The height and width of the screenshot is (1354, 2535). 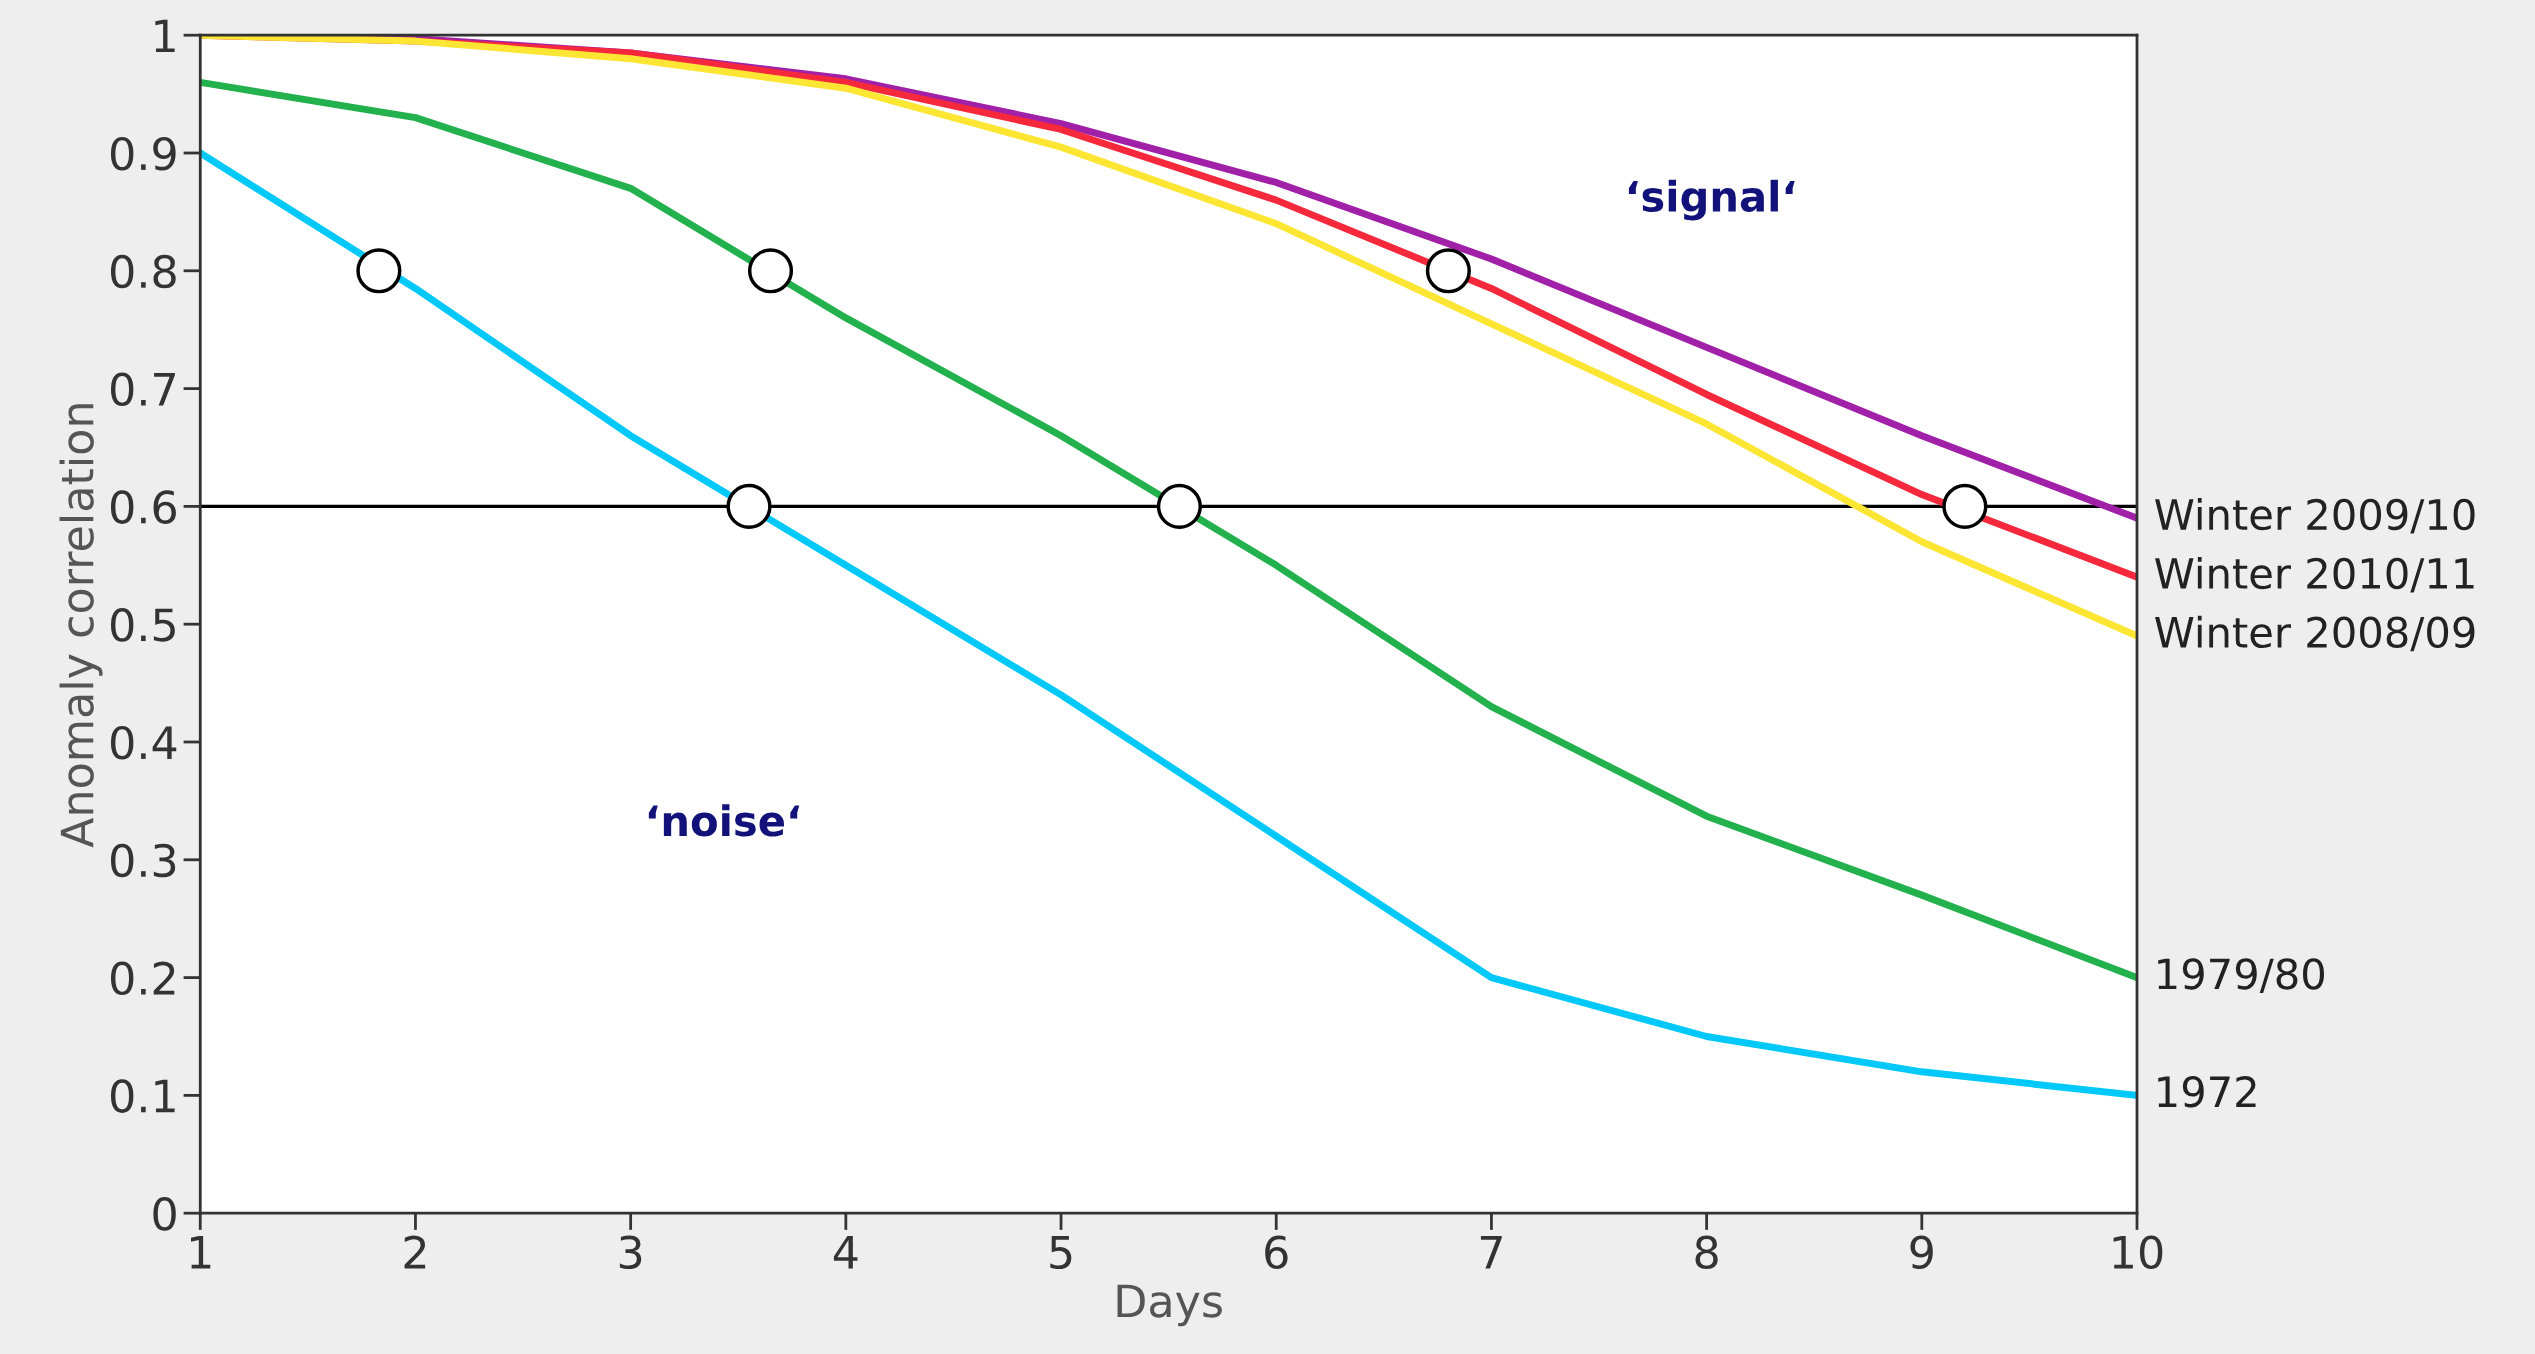 What do you see at coordinates (142, 625) in the screenshot?
I see `y-tick-label: 0.5` at bounding box center [142, 625].